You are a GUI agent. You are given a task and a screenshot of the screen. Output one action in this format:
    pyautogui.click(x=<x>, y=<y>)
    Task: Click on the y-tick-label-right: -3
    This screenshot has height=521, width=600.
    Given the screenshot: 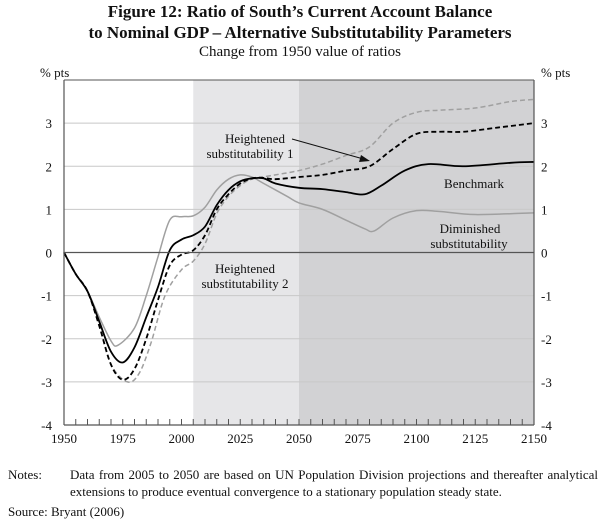 What is the action you would take?
    pyautogui.click(x=546, y=382)
    